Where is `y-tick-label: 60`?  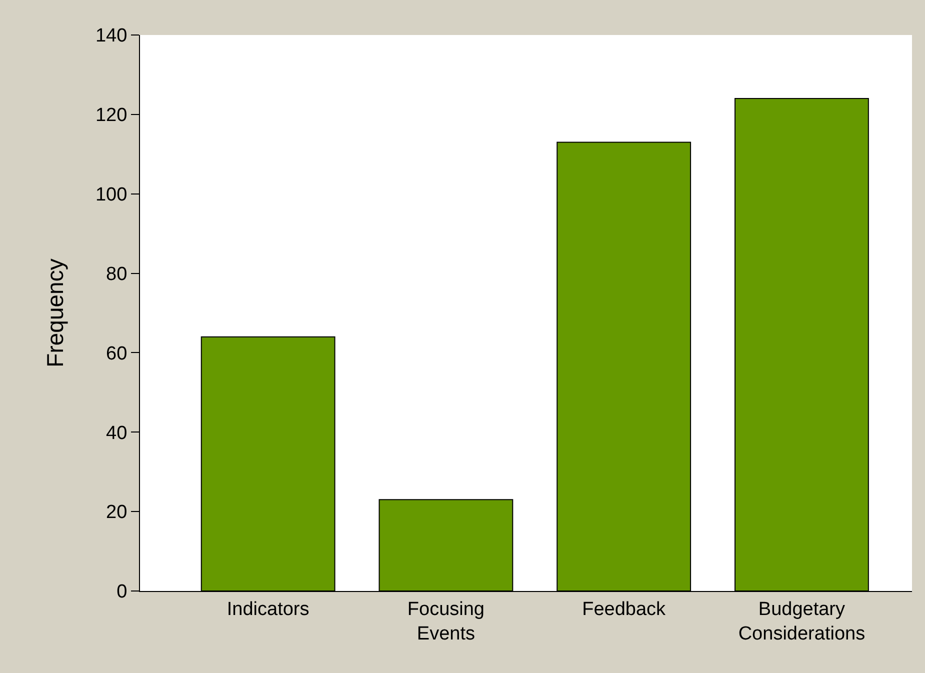
y-tick-label: 60 is located at coordinates (117, 353).